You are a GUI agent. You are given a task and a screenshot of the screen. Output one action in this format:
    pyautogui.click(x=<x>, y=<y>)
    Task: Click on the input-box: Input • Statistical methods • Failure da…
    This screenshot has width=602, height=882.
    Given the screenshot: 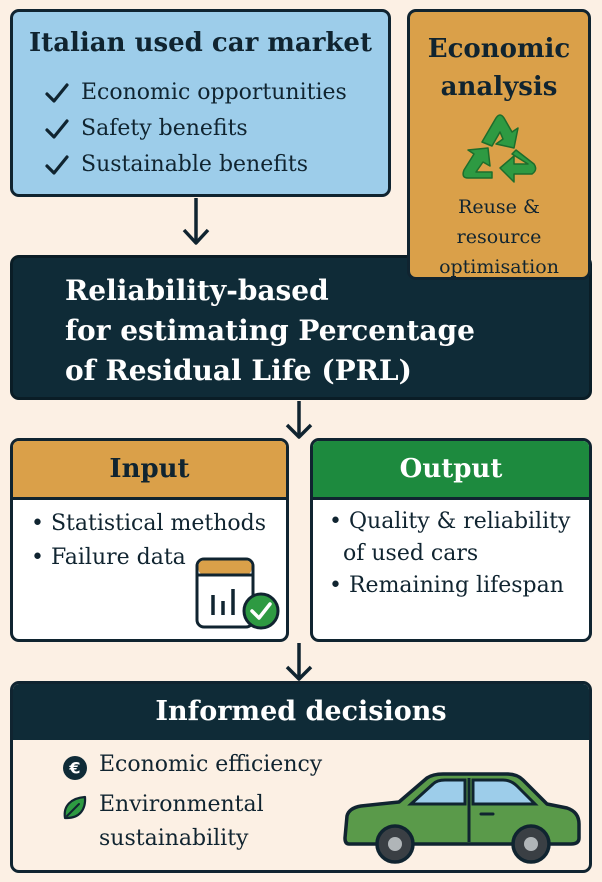 What is the action you would take?
    pyautogui.click(x=149, y=540)
    